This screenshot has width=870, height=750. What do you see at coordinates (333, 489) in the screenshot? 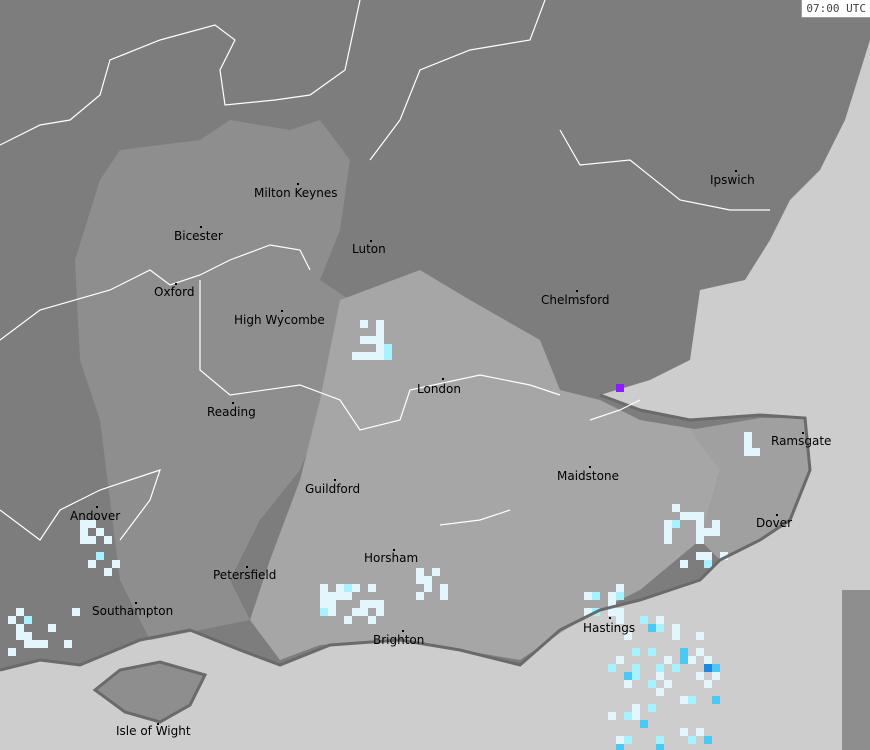
I see `city-label: Guildford` at bounding box center [333, 489].